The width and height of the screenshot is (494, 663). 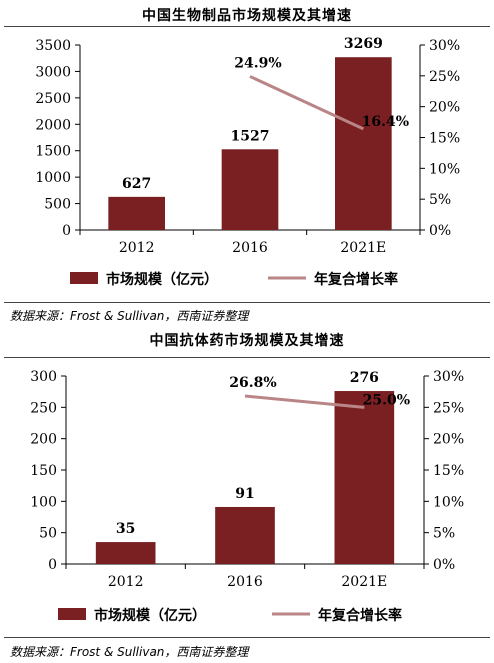 What do you see at coordinates (43, 440) in the screenshot?
I see `y-left-tick-label: 200` at bounding box center [43, 440].